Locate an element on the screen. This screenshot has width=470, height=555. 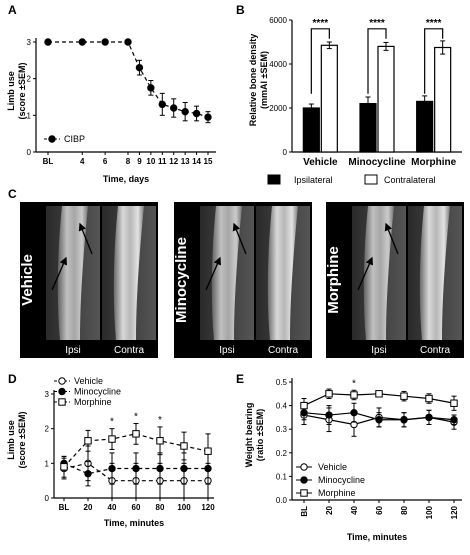
x-tick-label: 6 is located at coordinates (105, 161).